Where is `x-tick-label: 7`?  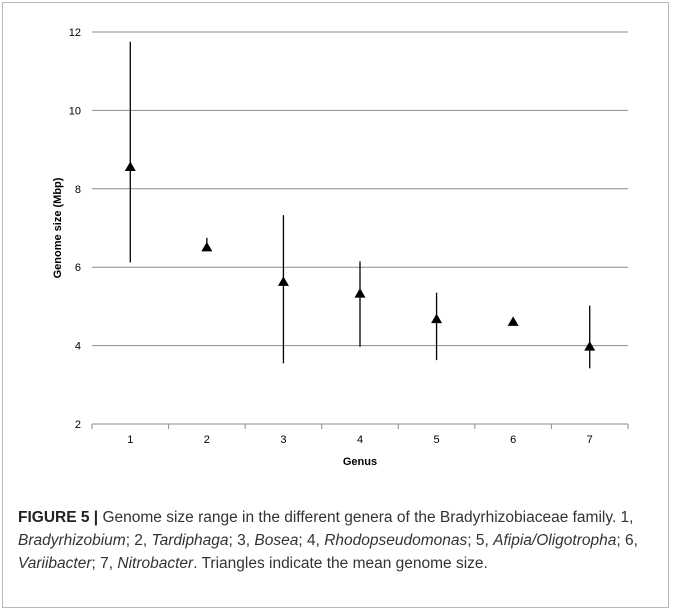
x-tick-label: 7 is located at coordinates (590, 440).